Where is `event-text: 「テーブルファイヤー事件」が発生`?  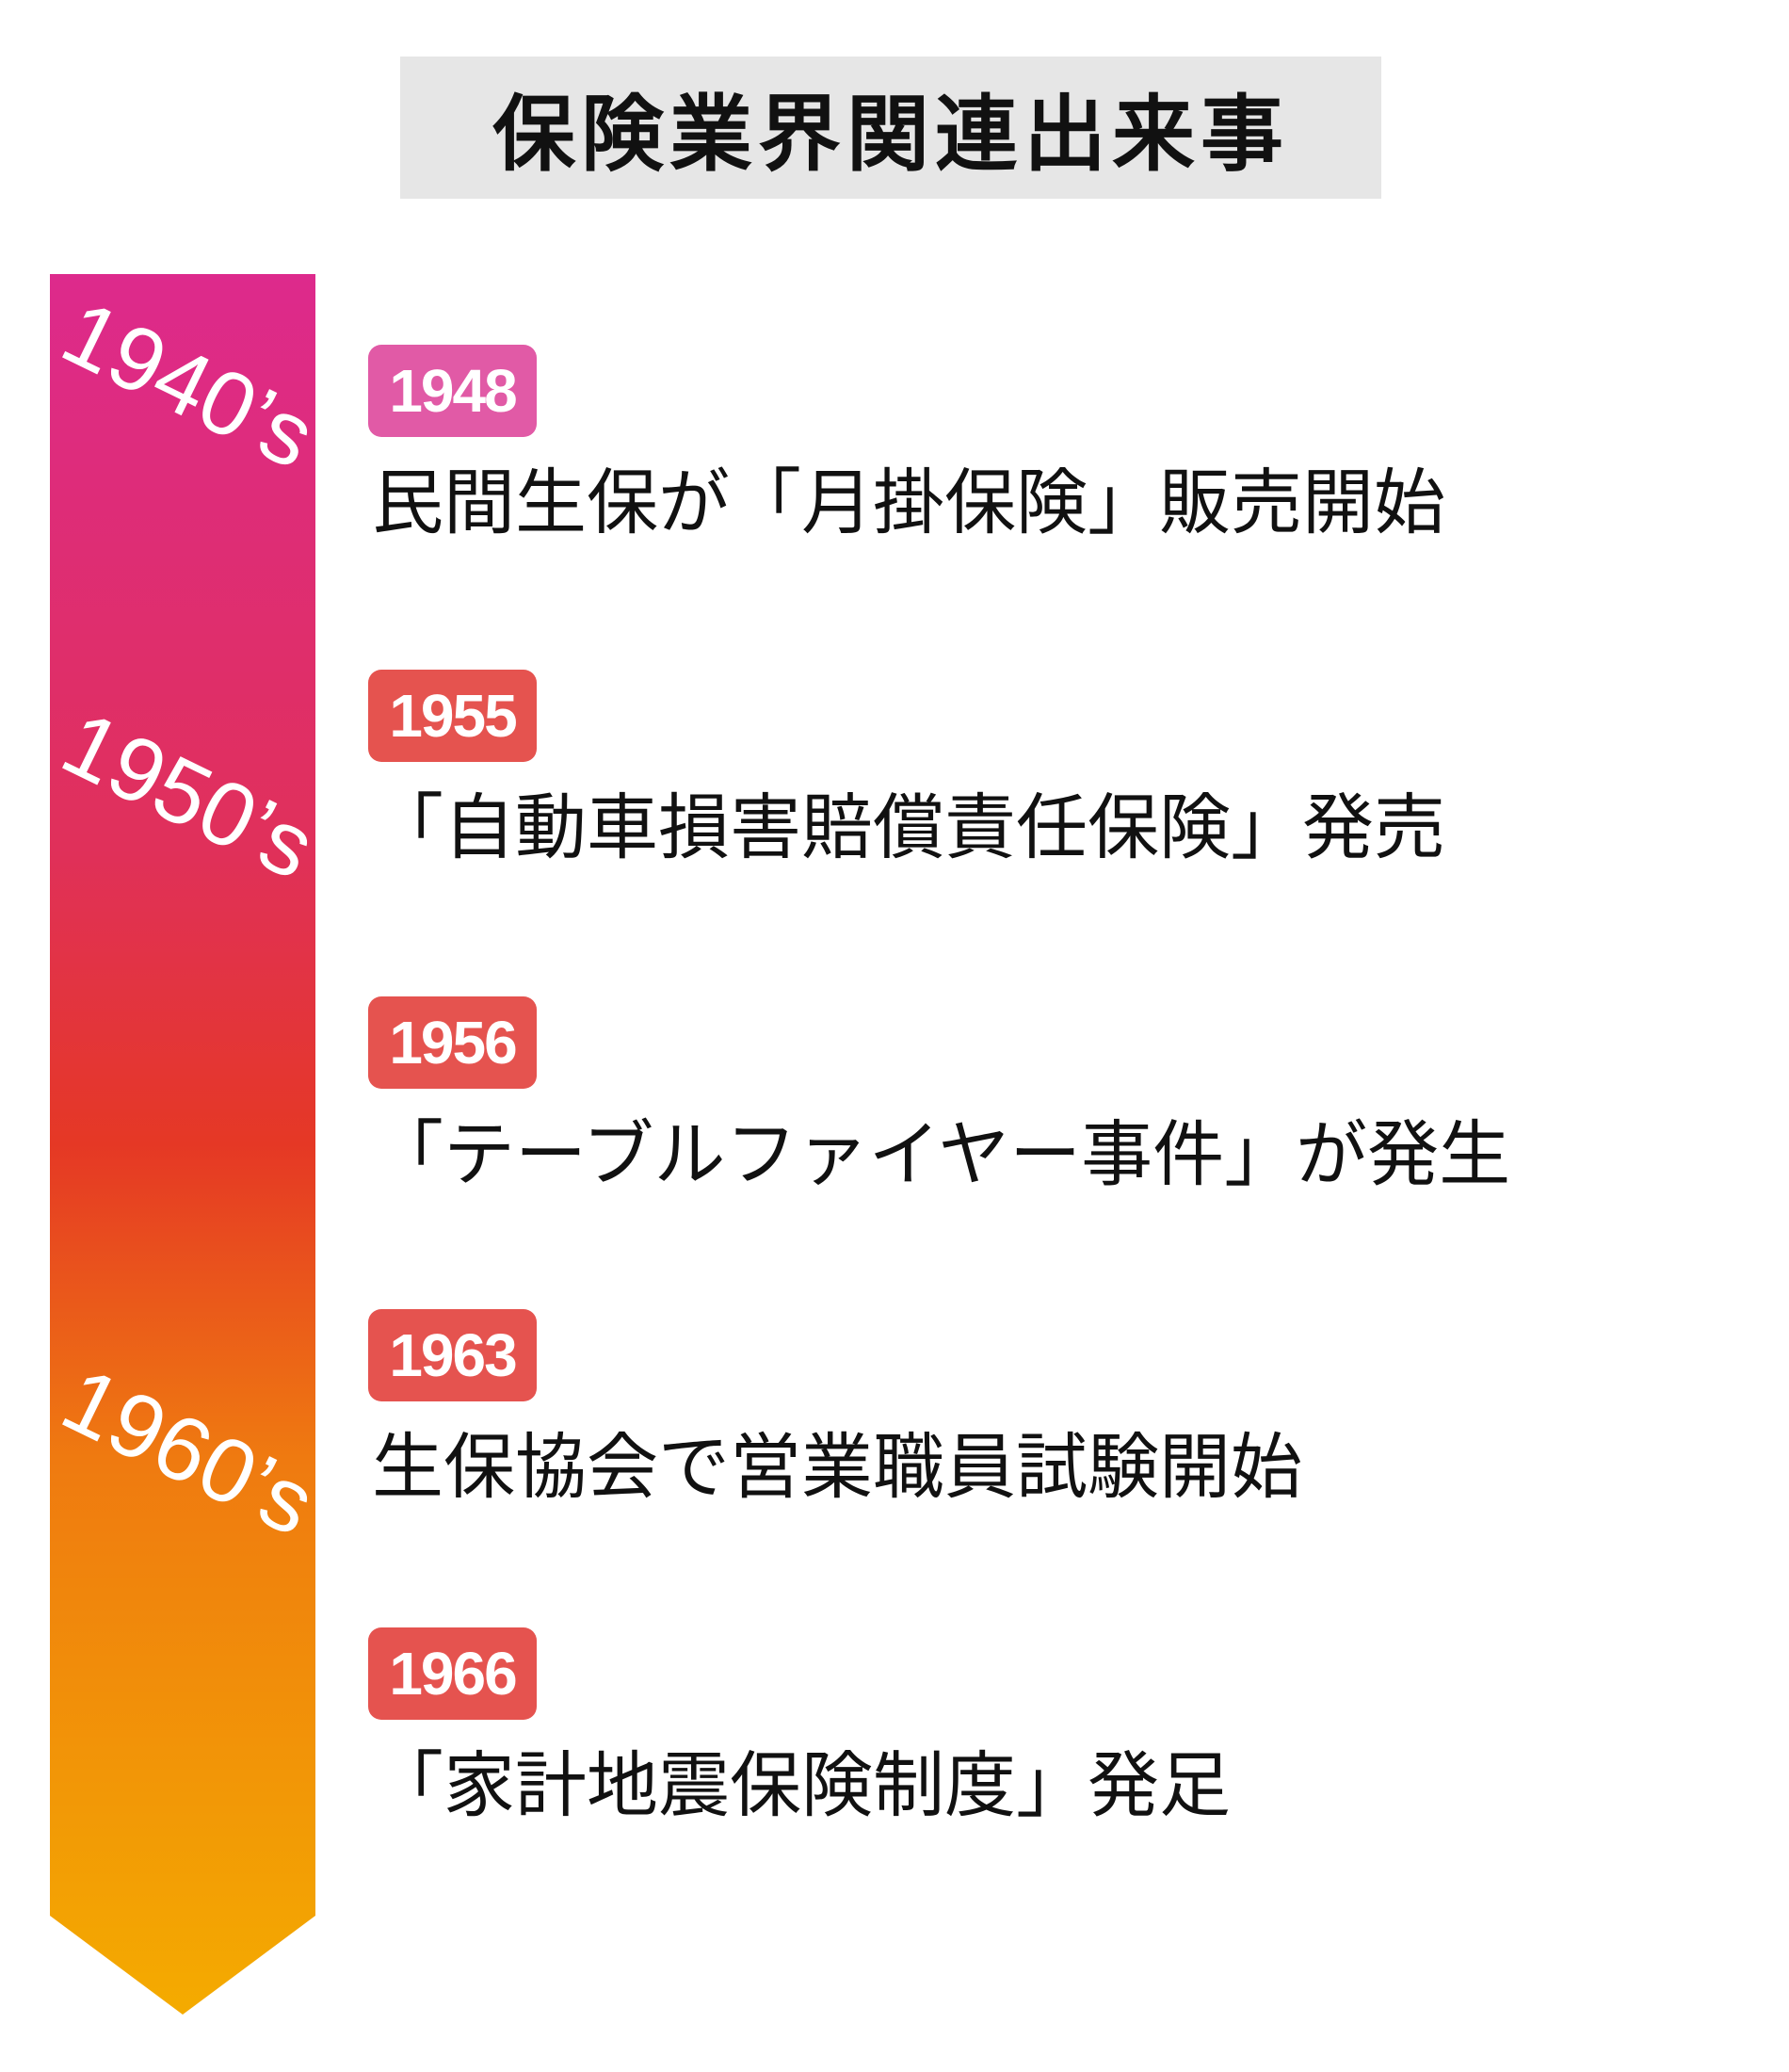 event-text: 「テーブルファイヤー事件」が発生 is located at coordinates (941, 1154).